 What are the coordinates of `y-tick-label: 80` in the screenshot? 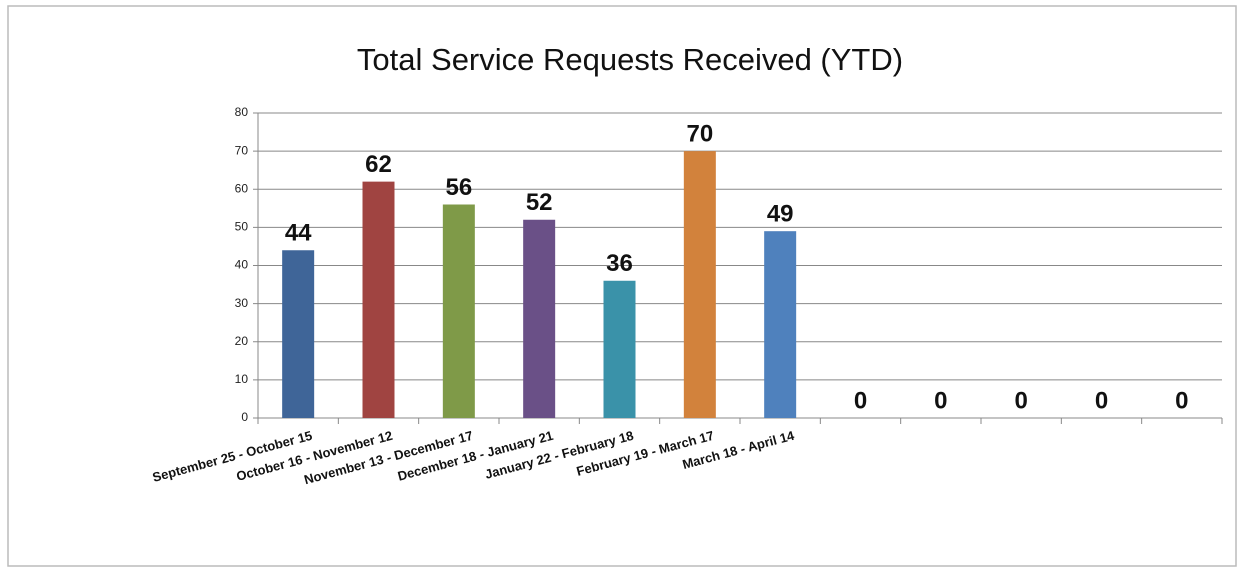 It's located at (242, 112).